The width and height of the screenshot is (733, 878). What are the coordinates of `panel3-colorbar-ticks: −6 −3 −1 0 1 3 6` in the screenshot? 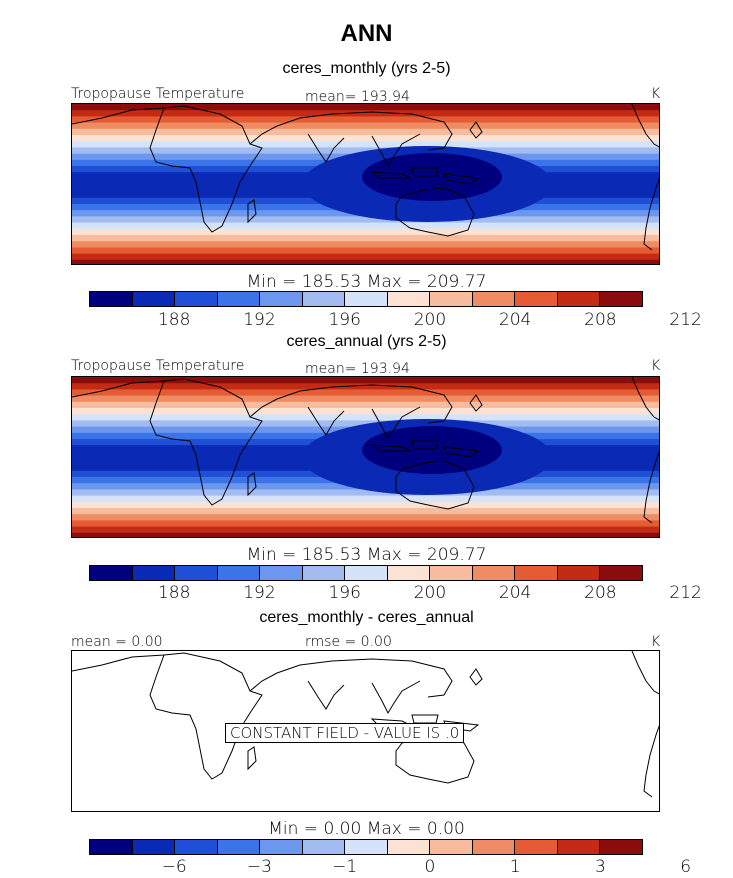 It's located at (390, 867).